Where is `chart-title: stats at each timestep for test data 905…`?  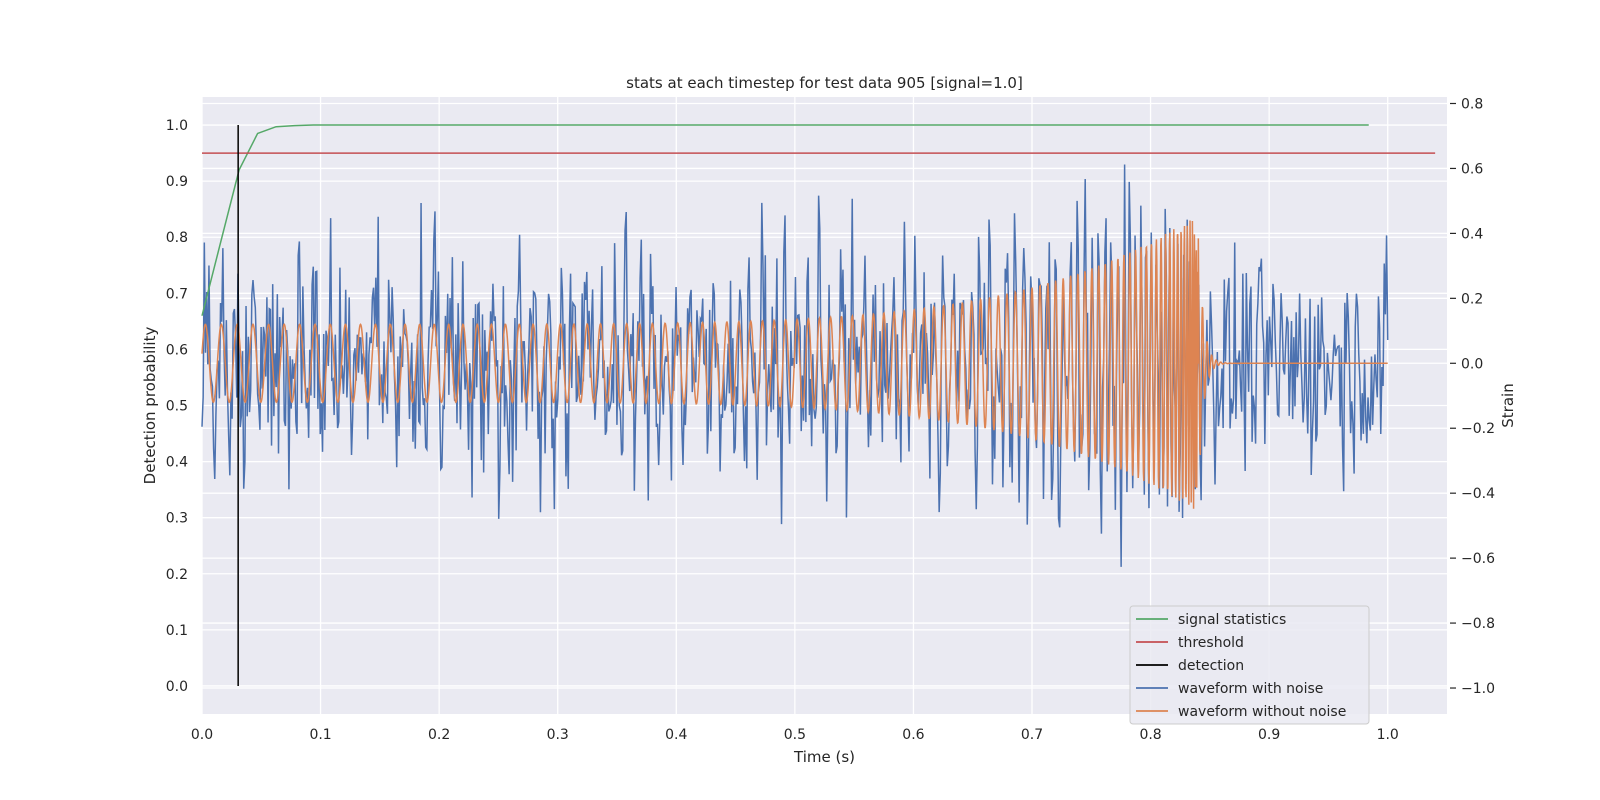
chart-title: stats at each timestep for test data 905… is located at coordinates (824, 83).